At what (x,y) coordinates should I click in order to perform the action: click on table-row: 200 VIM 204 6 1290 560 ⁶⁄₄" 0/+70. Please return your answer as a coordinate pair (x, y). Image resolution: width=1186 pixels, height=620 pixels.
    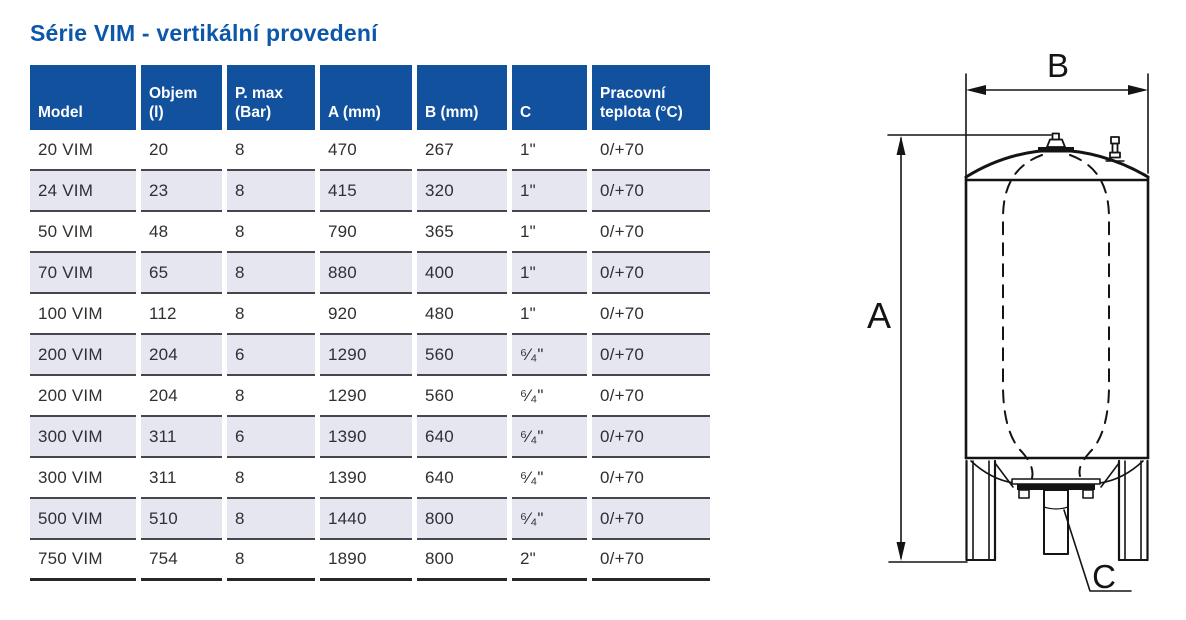
    Looking at the image, I should click on (370, 355).